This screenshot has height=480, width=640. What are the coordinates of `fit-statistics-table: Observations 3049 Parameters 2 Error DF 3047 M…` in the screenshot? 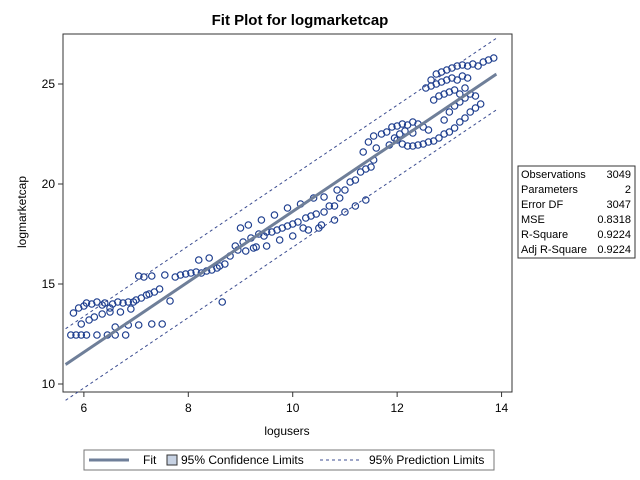 It's located at (576, 212).